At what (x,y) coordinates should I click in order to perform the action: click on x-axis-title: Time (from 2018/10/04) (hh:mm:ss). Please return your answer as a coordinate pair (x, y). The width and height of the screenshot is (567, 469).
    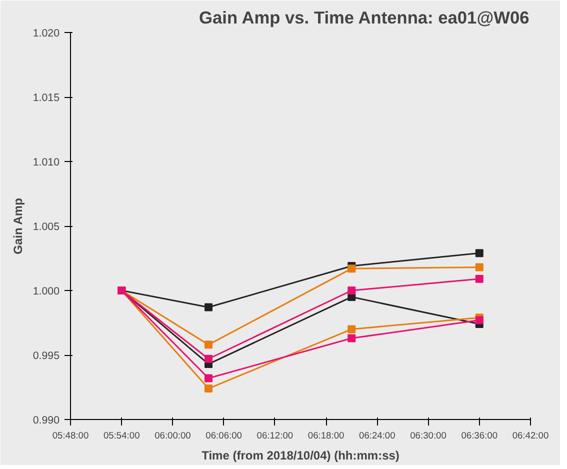
    Looking at the image, I should click on (301, 455).